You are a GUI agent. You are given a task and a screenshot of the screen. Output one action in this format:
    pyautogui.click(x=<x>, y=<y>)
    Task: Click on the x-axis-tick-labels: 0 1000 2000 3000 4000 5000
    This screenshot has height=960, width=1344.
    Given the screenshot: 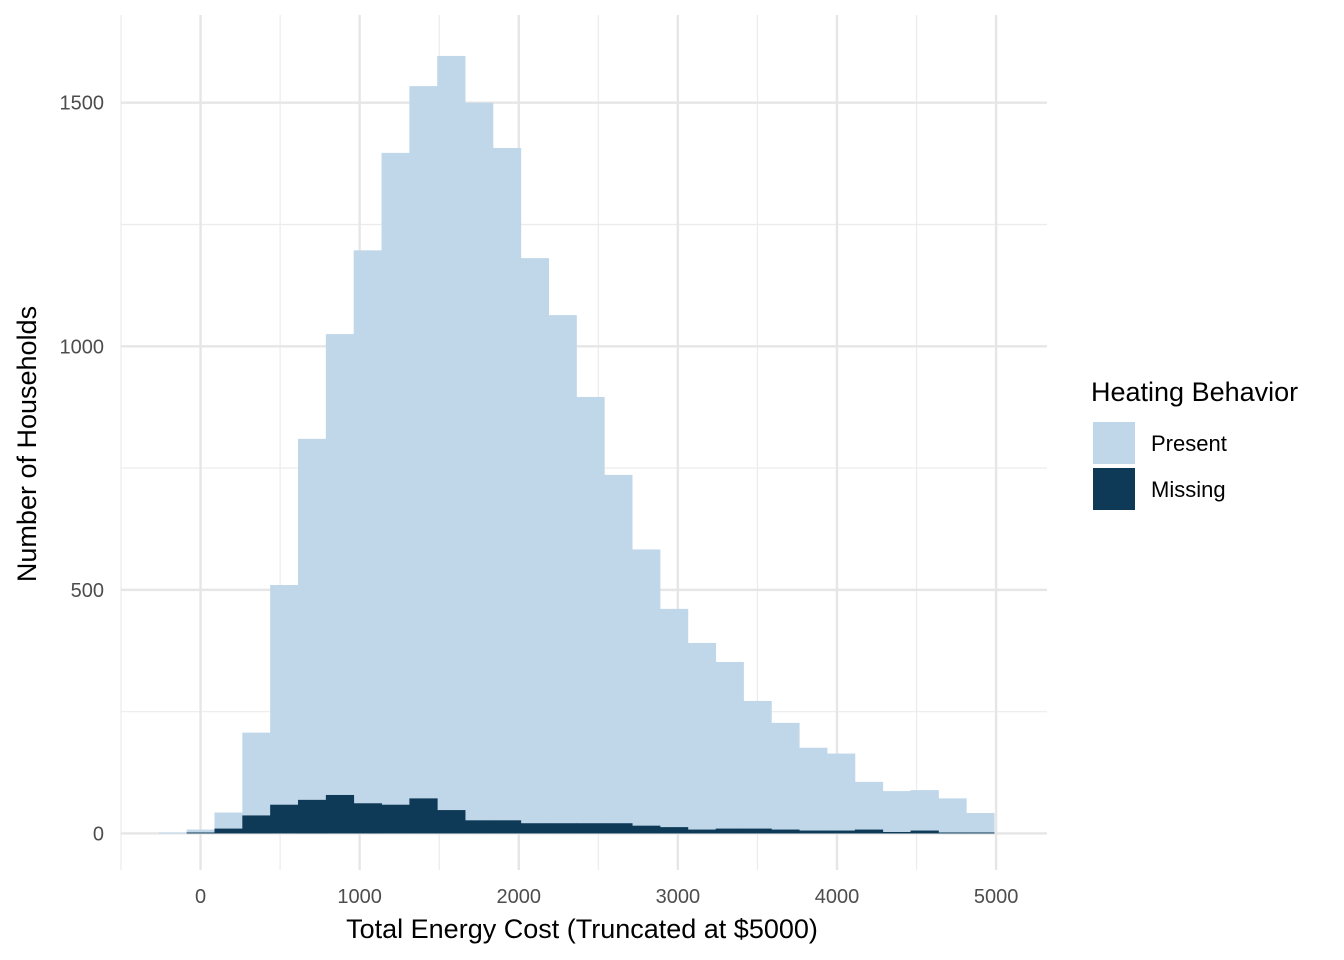 What is the action you would take?
    pyautogui.click(x=606, y=897)
    